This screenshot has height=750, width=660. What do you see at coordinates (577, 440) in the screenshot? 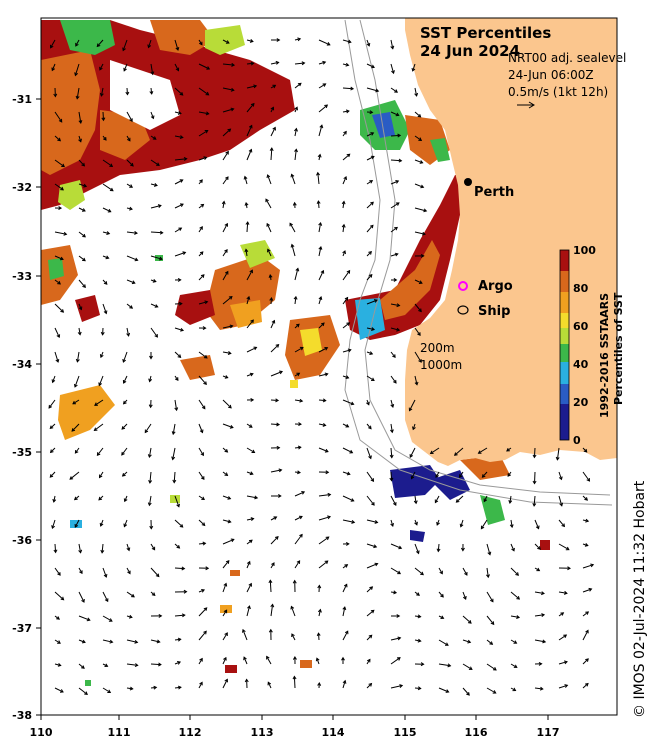
I see `colorbar-tick-0: 0` at bounding box center [577, 440].